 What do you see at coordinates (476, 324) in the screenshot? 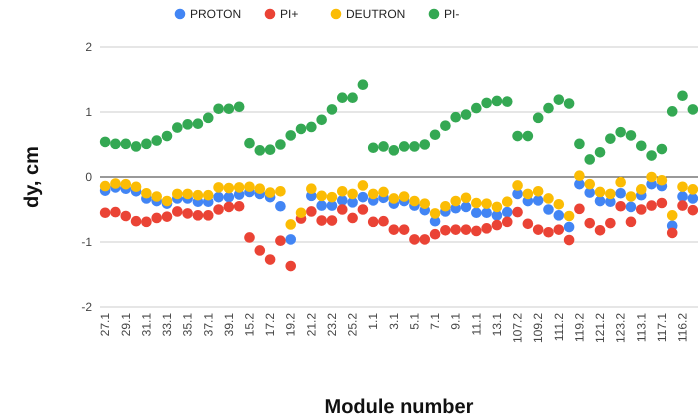
I see `x-tick-label: 11.1` at bounding box center [476, 324].